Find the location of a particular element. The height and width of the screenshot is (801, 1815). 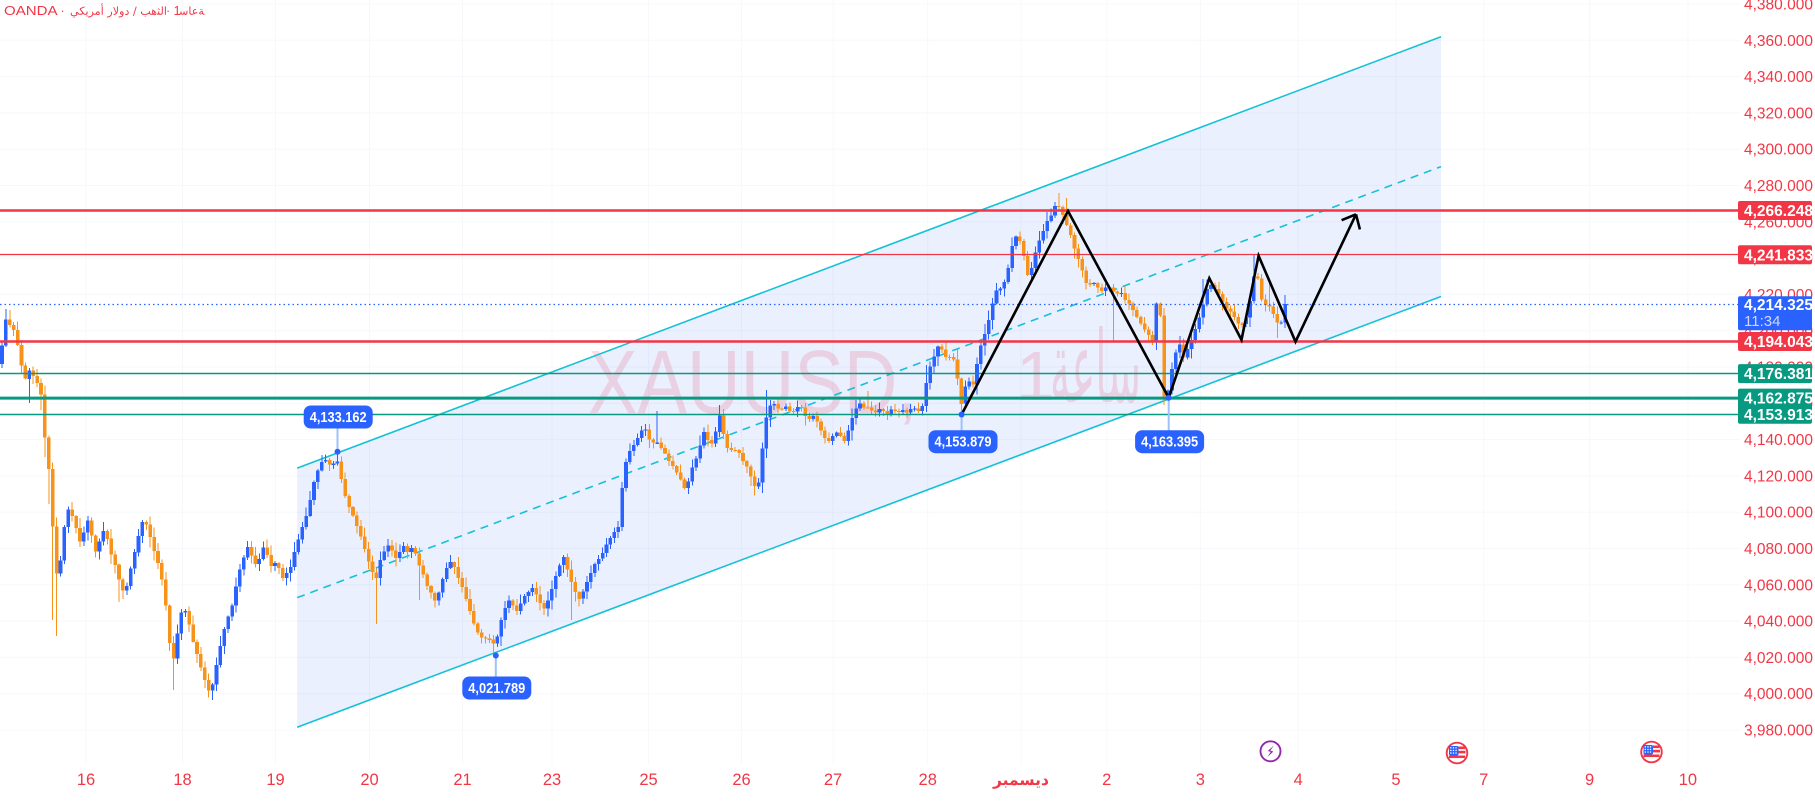

svg-text: 19 is located at coordinates (275, 780).